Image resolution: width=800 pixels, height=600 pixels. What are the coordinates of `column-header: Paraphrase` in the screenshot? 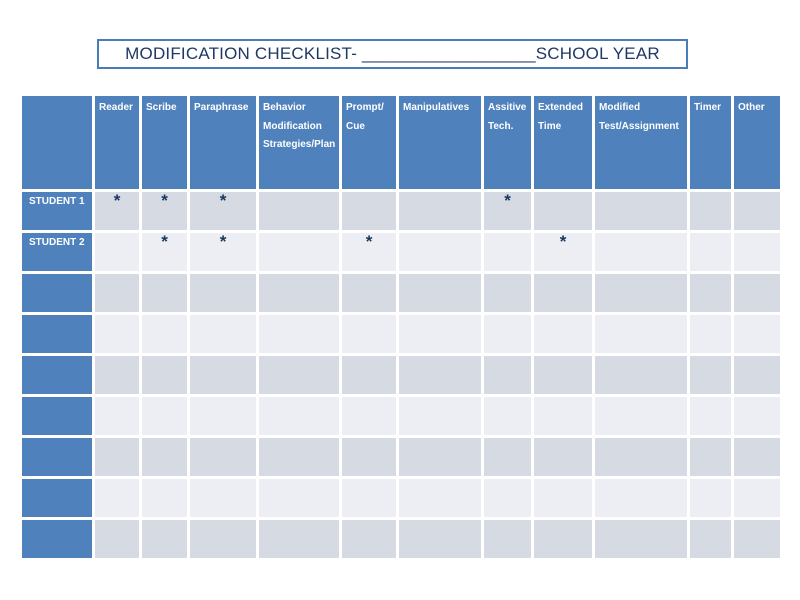 It's located at (223, 142).